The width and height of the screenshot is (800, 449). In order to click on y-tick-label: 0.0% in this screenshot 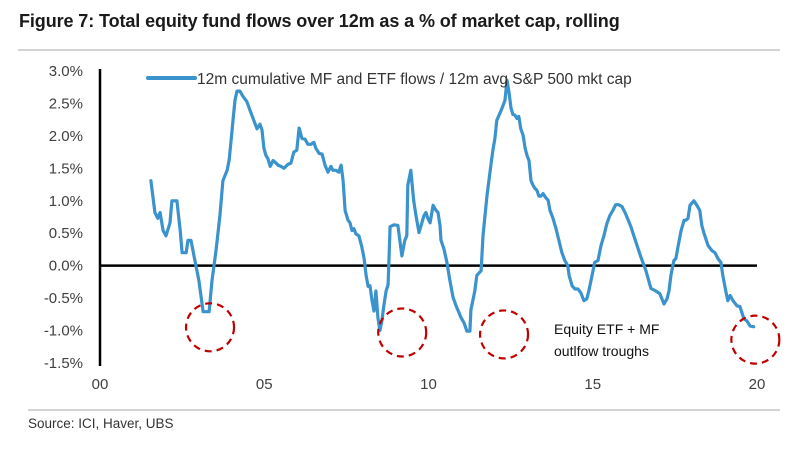, I will do `click(66, 266)`.